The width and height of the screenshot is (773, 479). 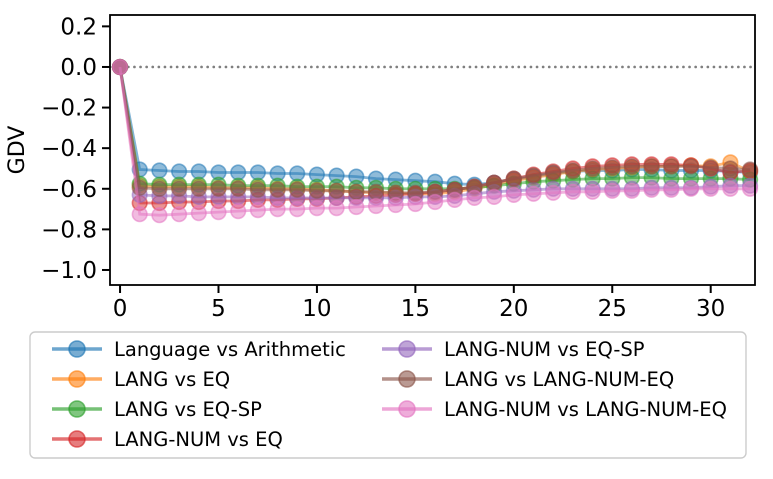 What do you see at coordinates (230, 349) in the screenshot?
I see `legend-label: Language vs Arithmetic` at bounding box center [230, 349].